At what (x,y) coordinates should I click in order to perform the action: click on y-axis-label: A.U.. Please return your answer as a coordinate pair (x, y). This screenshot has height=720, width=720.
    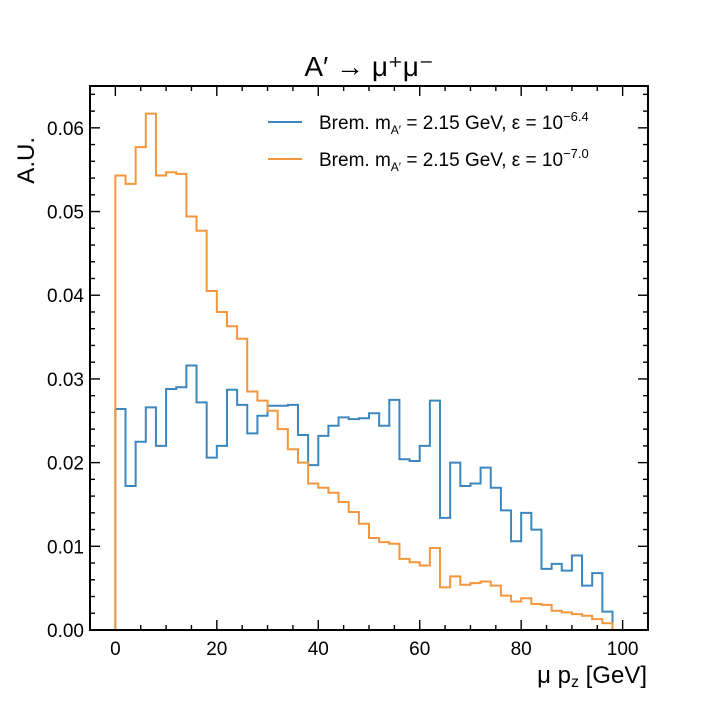
    Looking at the image, I should click on (26, 160).